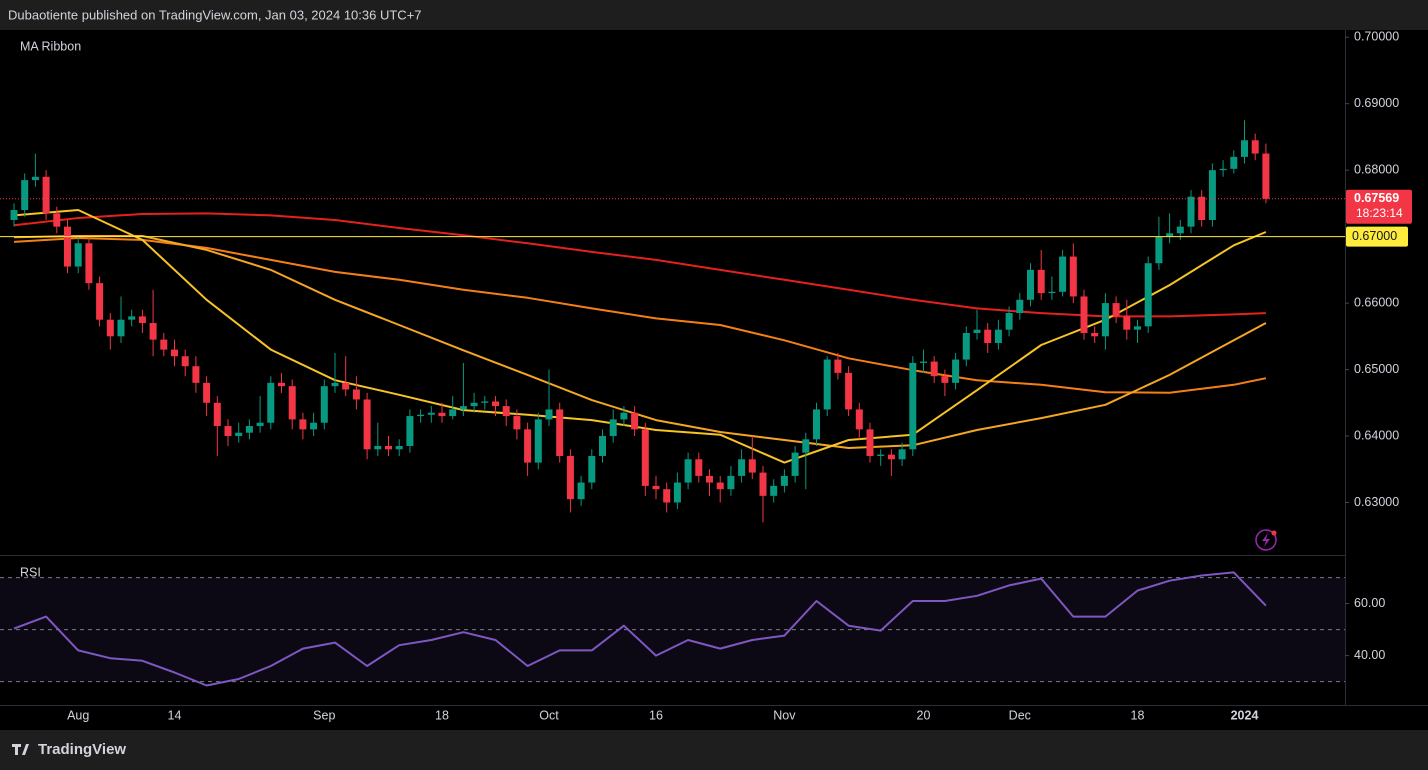 The image size is (1428, 770). What do you see at coordinates (640, 629) in the screenshot?
I see `rsi-line` at bounding box center [640, 629].